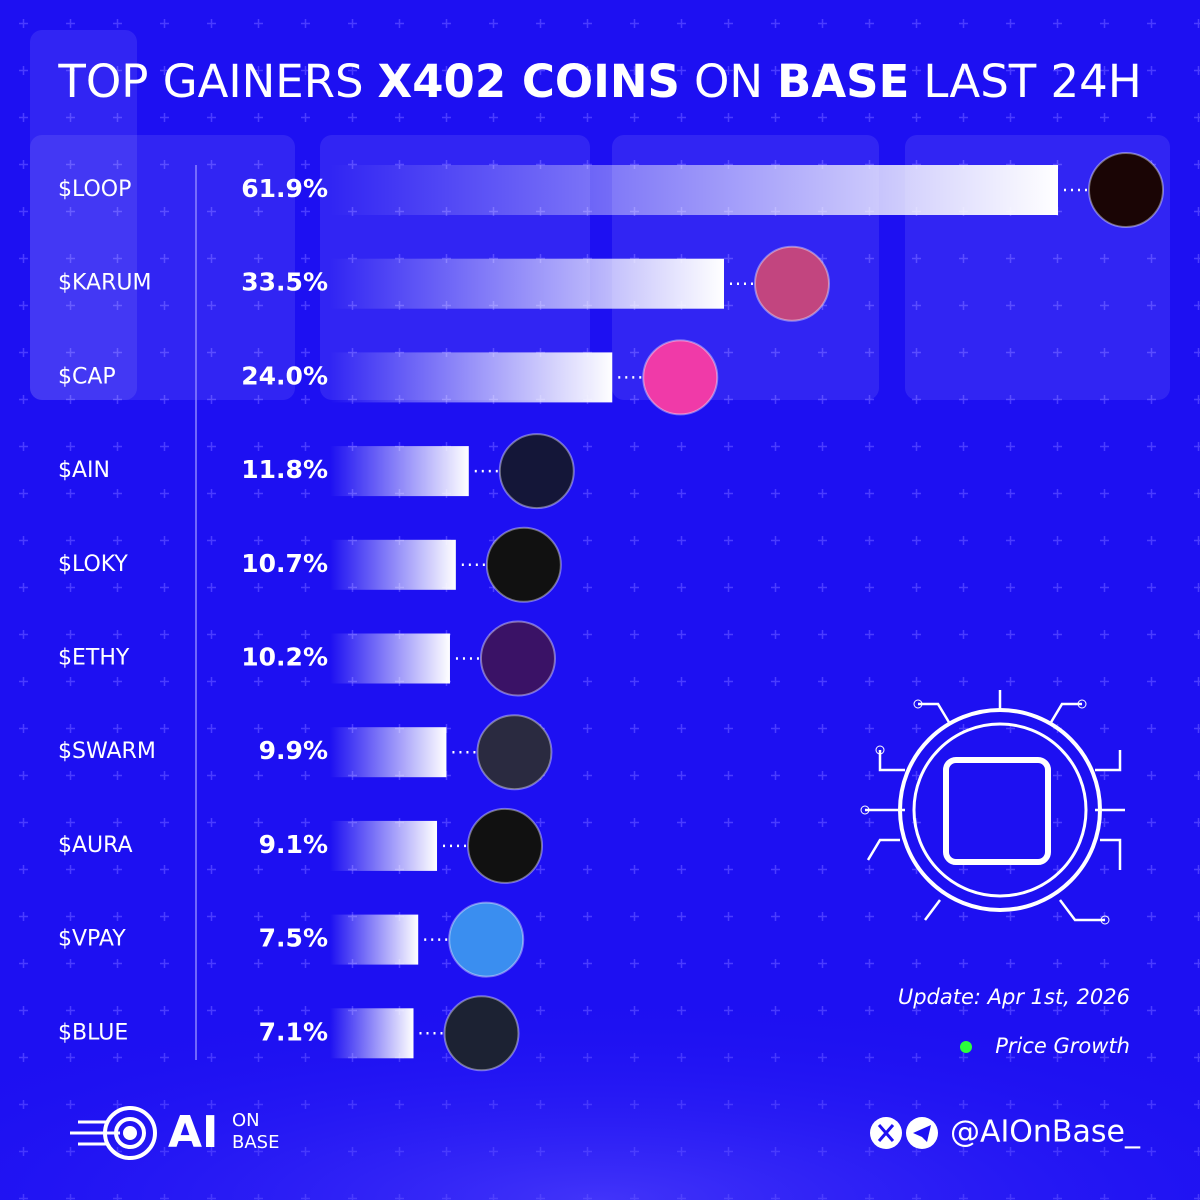 This screenshot has height=1200, width=1200. I want to click on value-label: 24.0%, so click(284, 375).